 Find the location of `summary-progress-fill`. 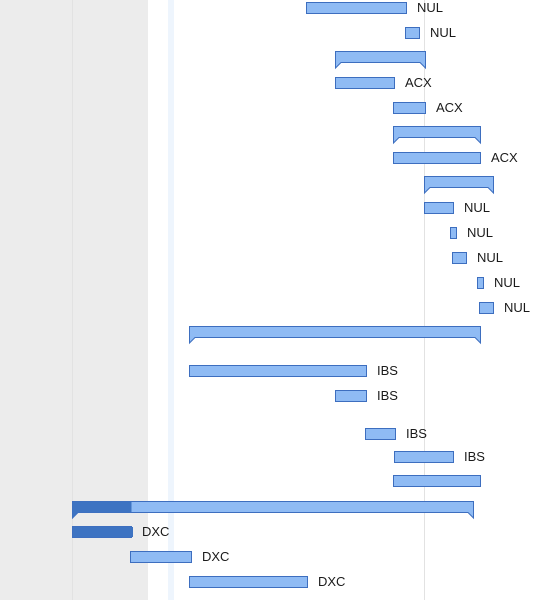

summary-progress-fill is located at coordinates (102, 509).